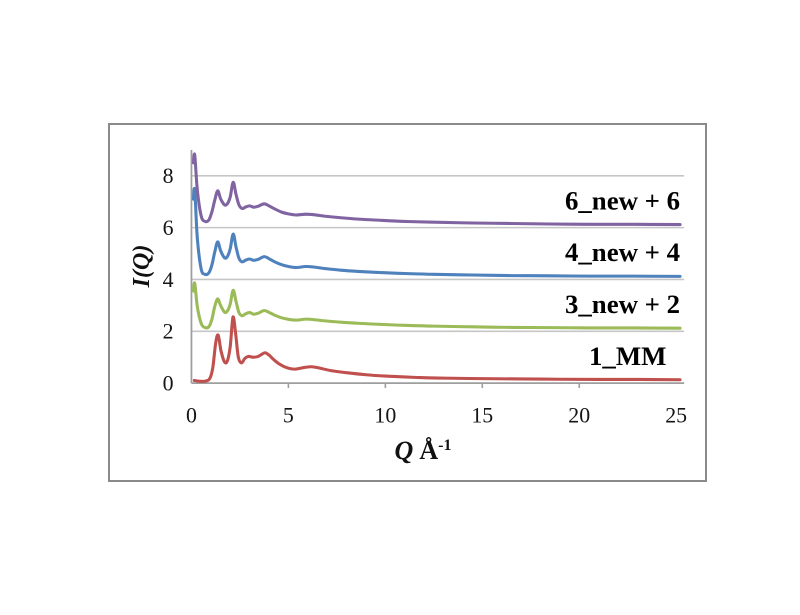 This screenshot has width=800, height=615. I want to click on x-axis-unit: Å, so click(429, 450).